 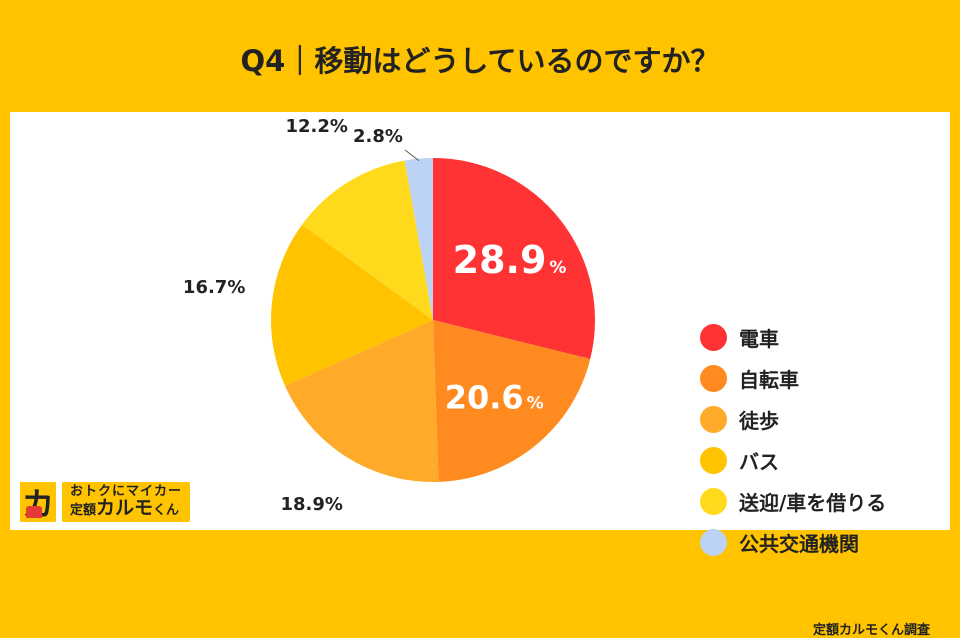 I want to click on legend-item: 自転車, so click(x=793, y=378).